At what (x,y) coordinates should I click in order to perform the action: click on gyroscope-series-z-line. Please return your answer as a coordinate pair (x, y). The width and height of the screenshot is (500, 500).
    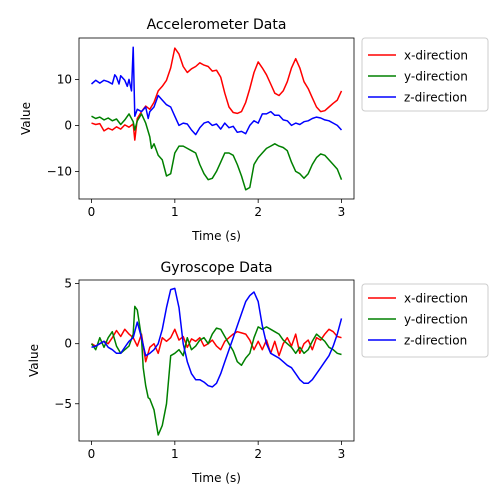
    Looking at the image, I should click on (217, 337).